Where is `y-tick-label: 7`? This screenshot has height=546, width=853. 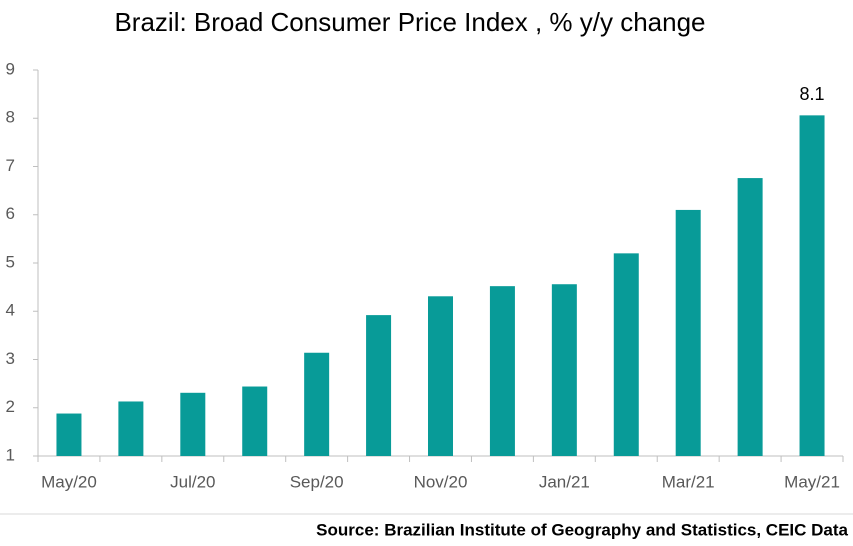
y-tick-label: 7 is located at coordinates (10, 165).